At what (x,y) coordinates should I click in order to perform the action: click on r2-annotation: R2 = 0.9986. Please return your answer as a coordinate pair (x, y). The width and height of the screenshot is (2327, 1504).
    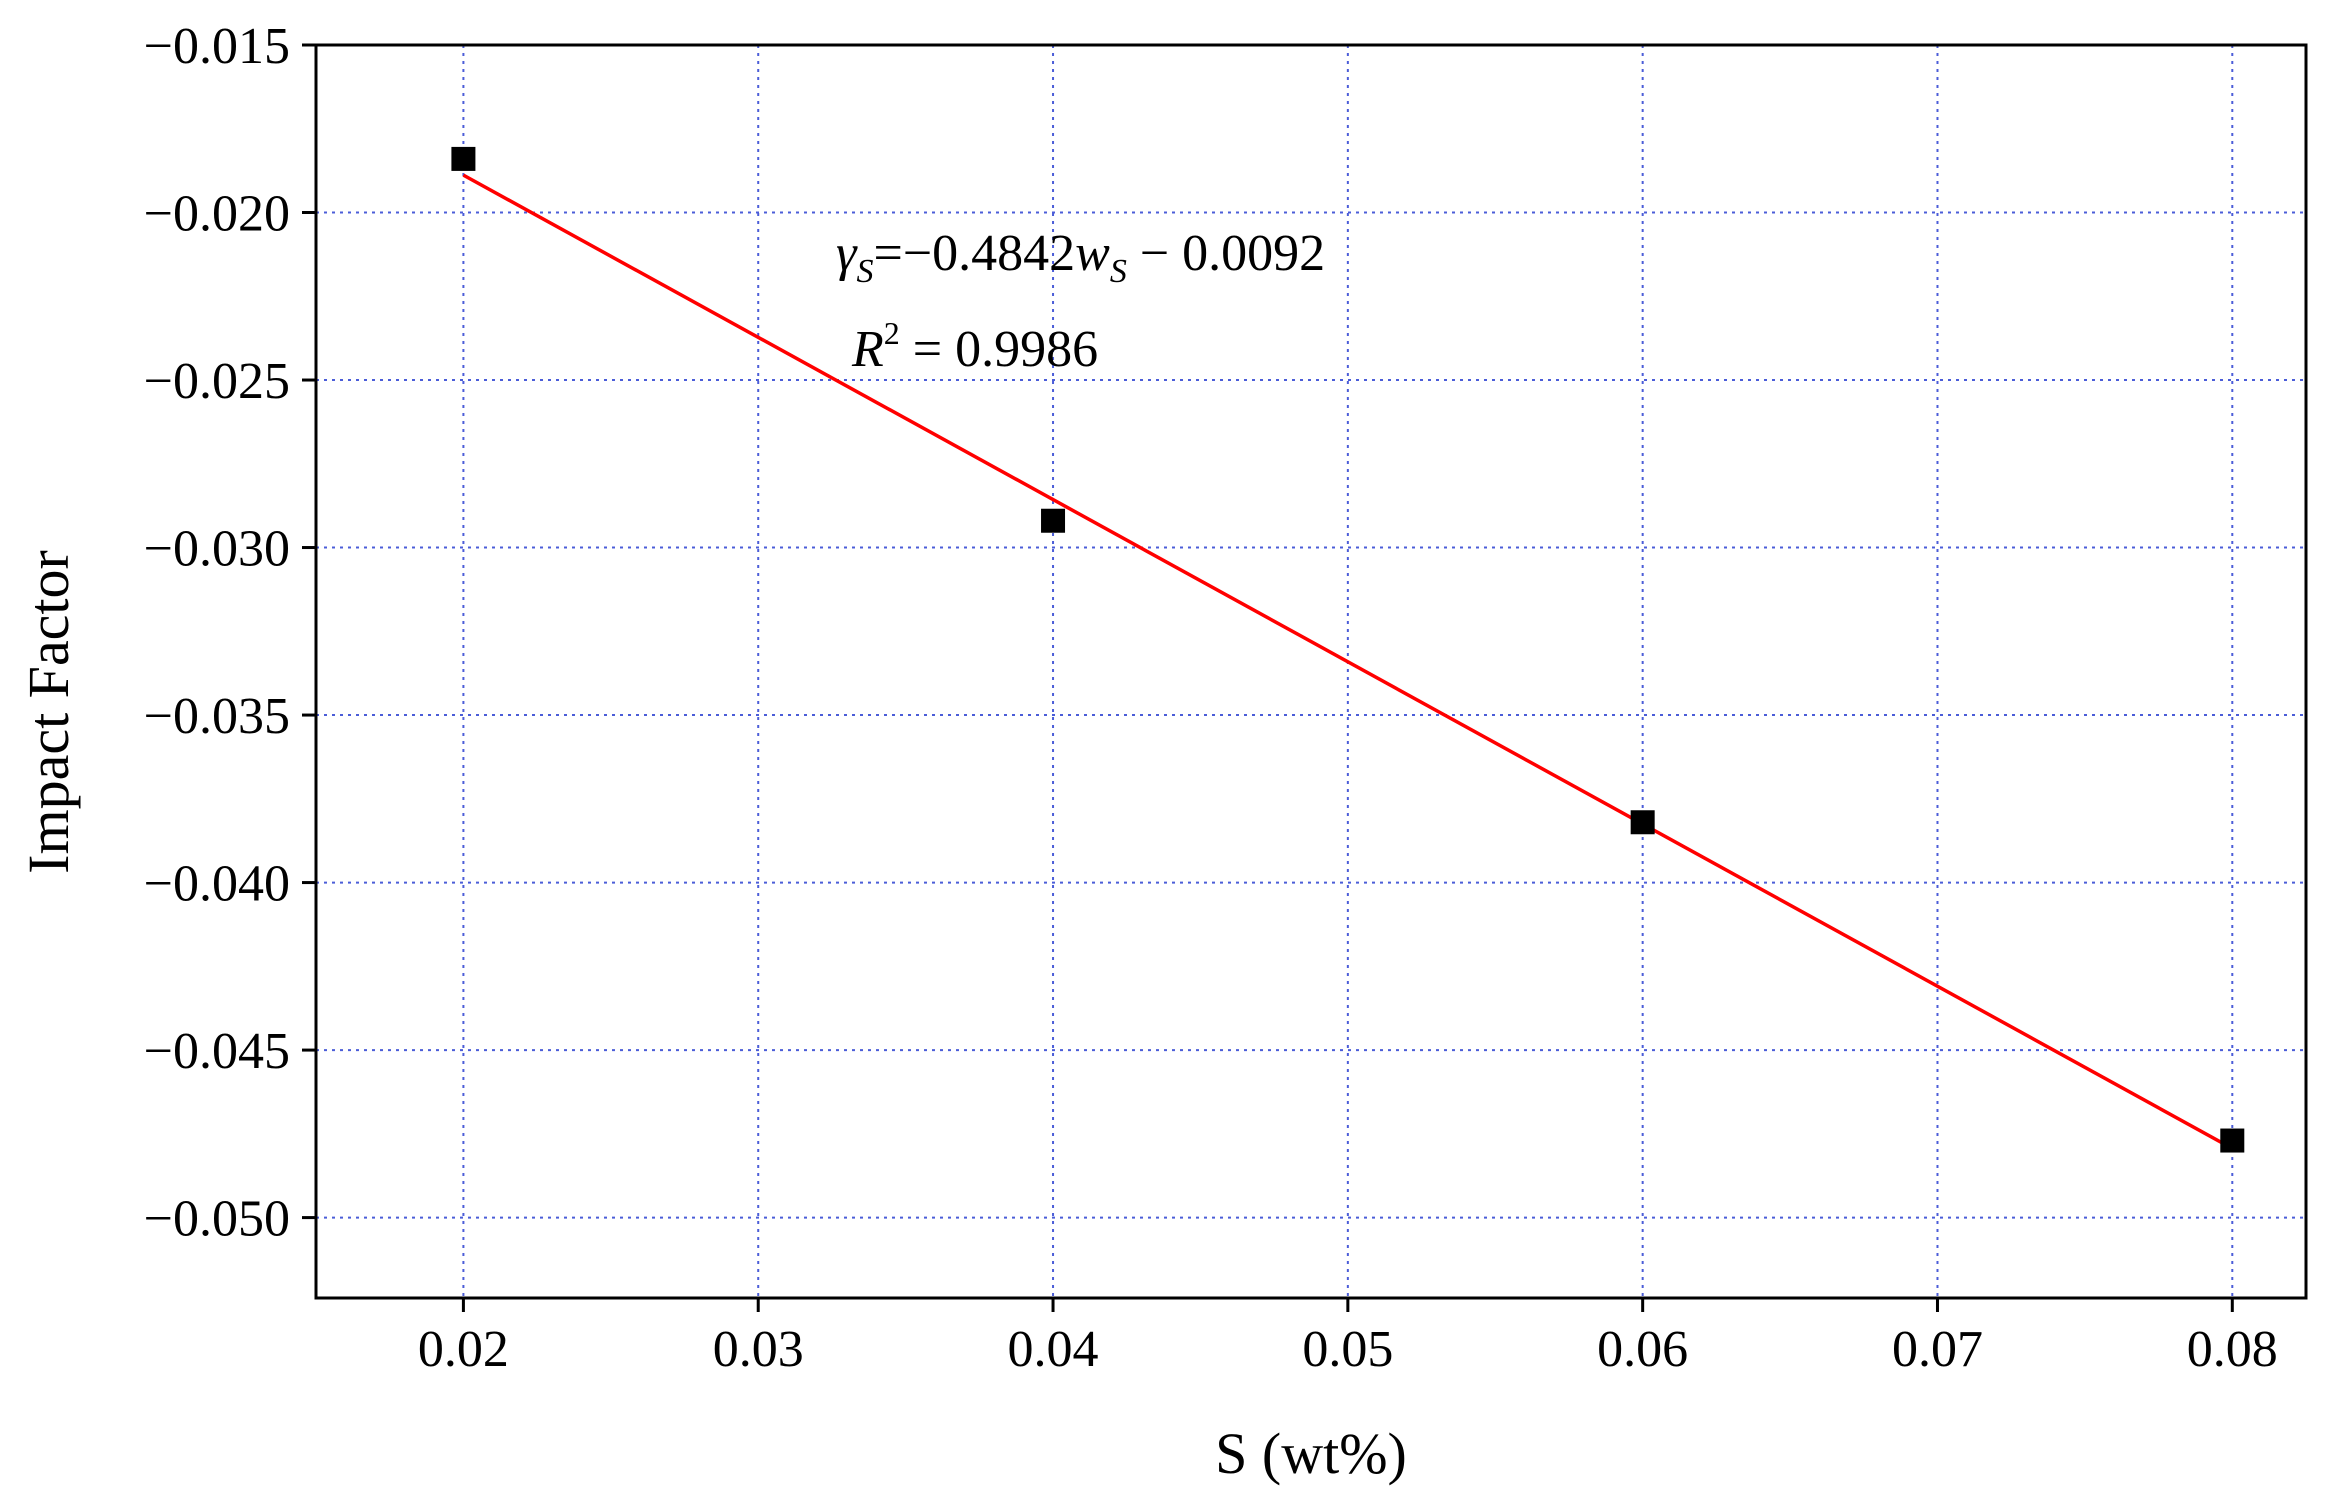
    Looking at the image, I should click on (974, 346).